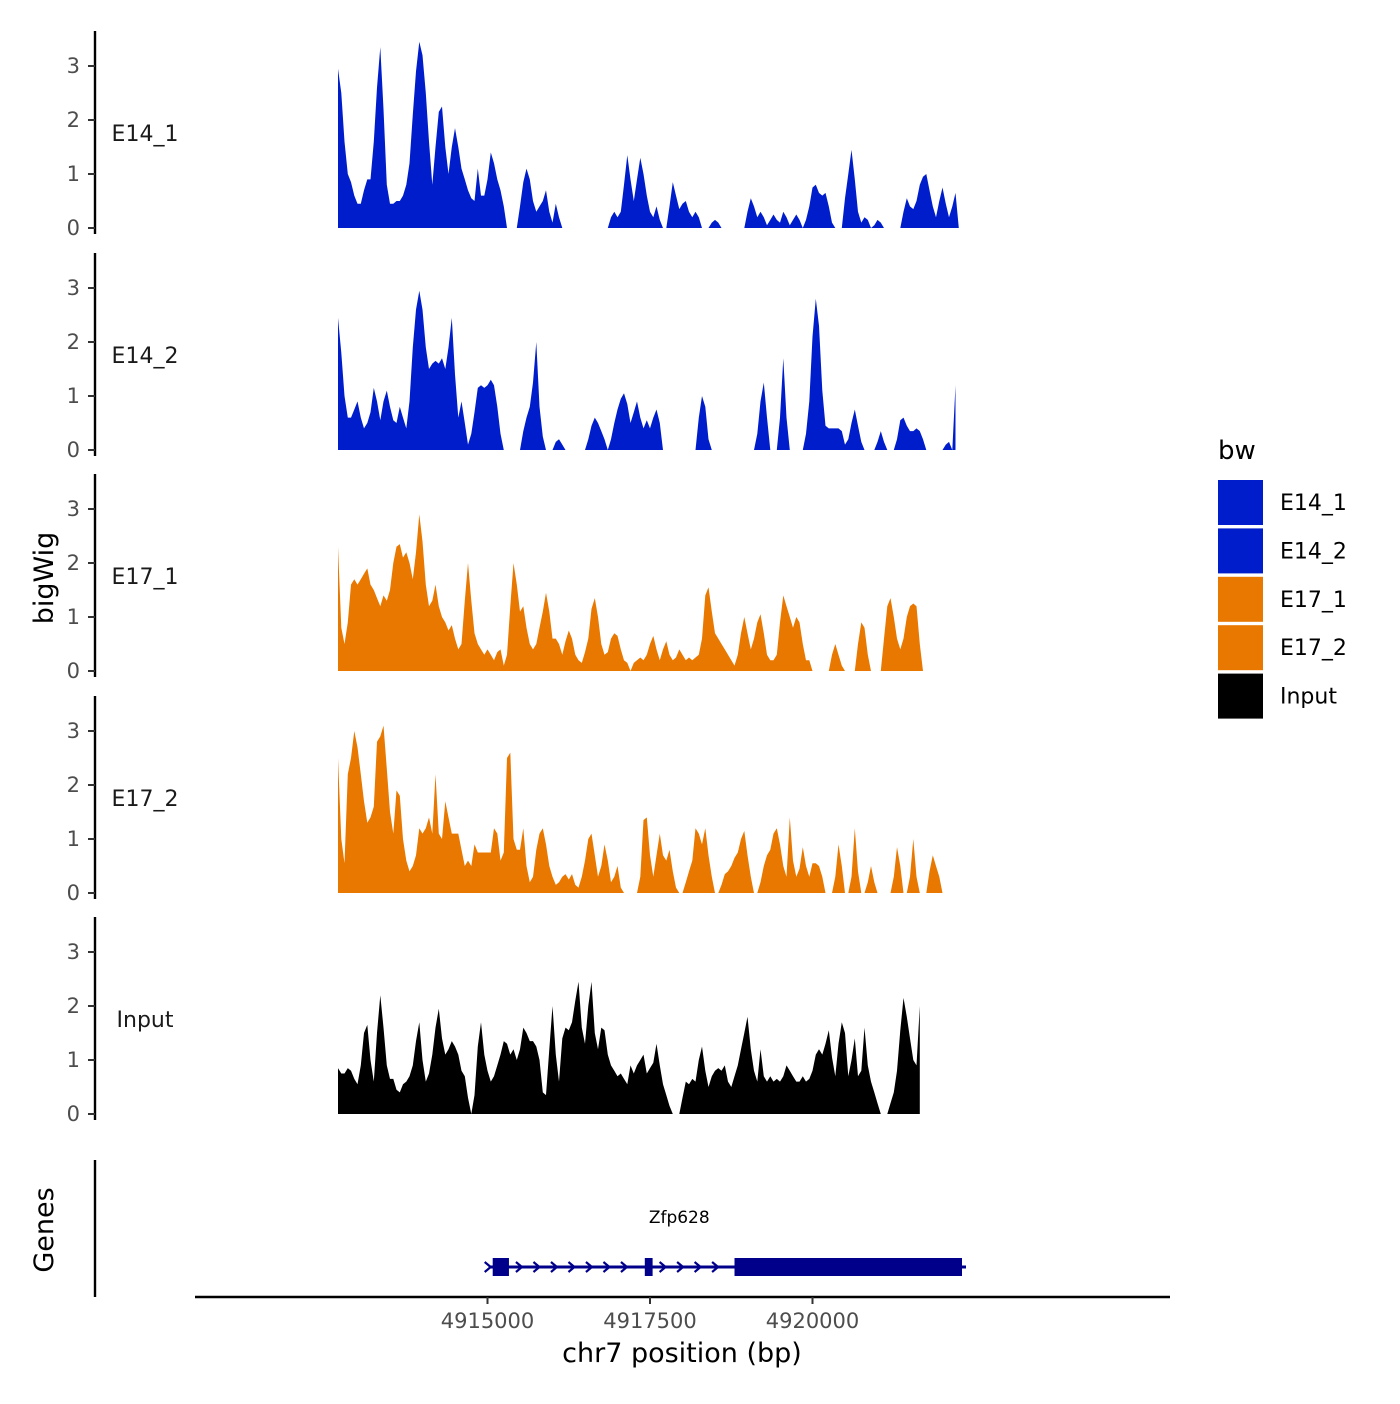 Image resolution: width=1400 pixels, height=1404 pixels. What do you see at coordinates (1240, 696) in the screenshot?
I see `legend-swatch-input` at bounding box center [1240, 696].